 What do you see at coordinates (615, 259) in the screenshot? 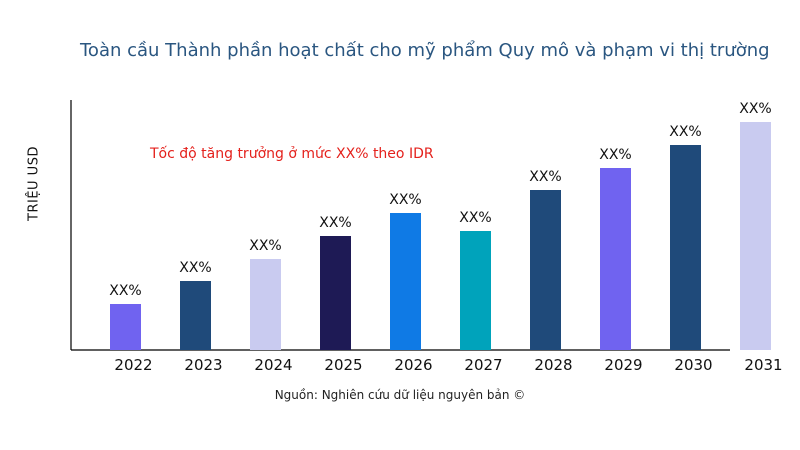
I see `bar-2029` at bounding box center [615, 259].